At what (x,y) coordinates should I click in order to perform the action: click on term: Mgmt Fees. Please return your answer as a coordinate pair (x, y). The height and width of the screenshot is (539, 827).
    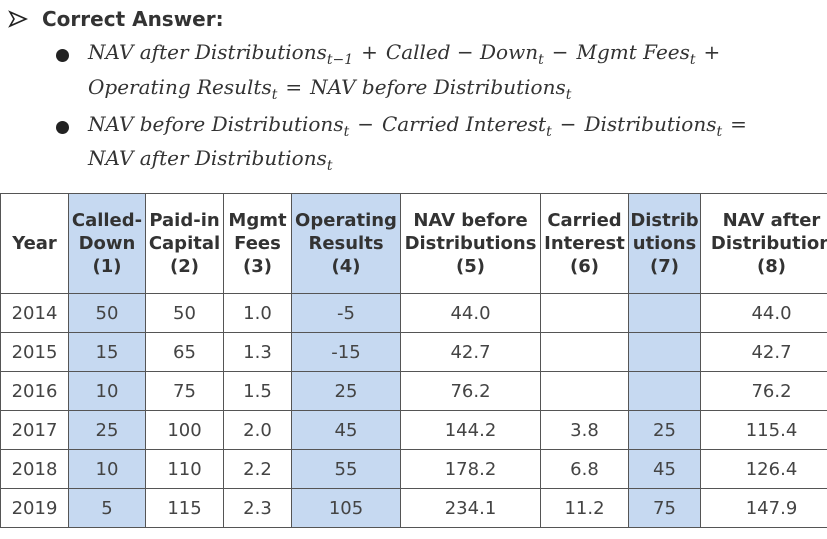
    Looking at the image, I should click on (633, 52).